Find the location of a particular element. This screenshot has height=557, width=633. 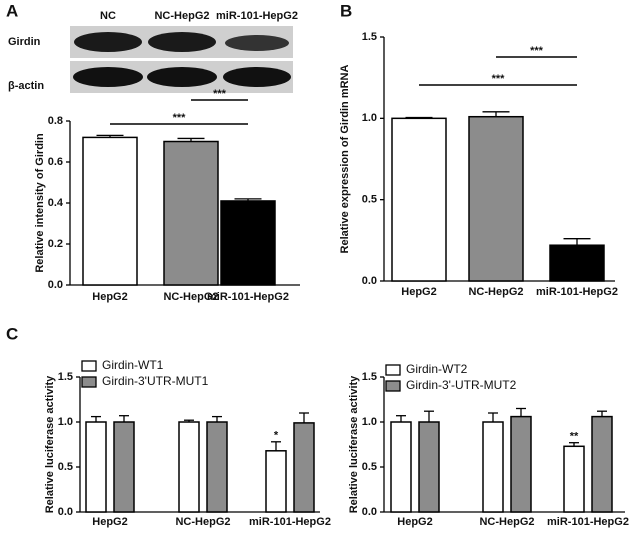

significance-label: * is located at coordinates (276, 436).